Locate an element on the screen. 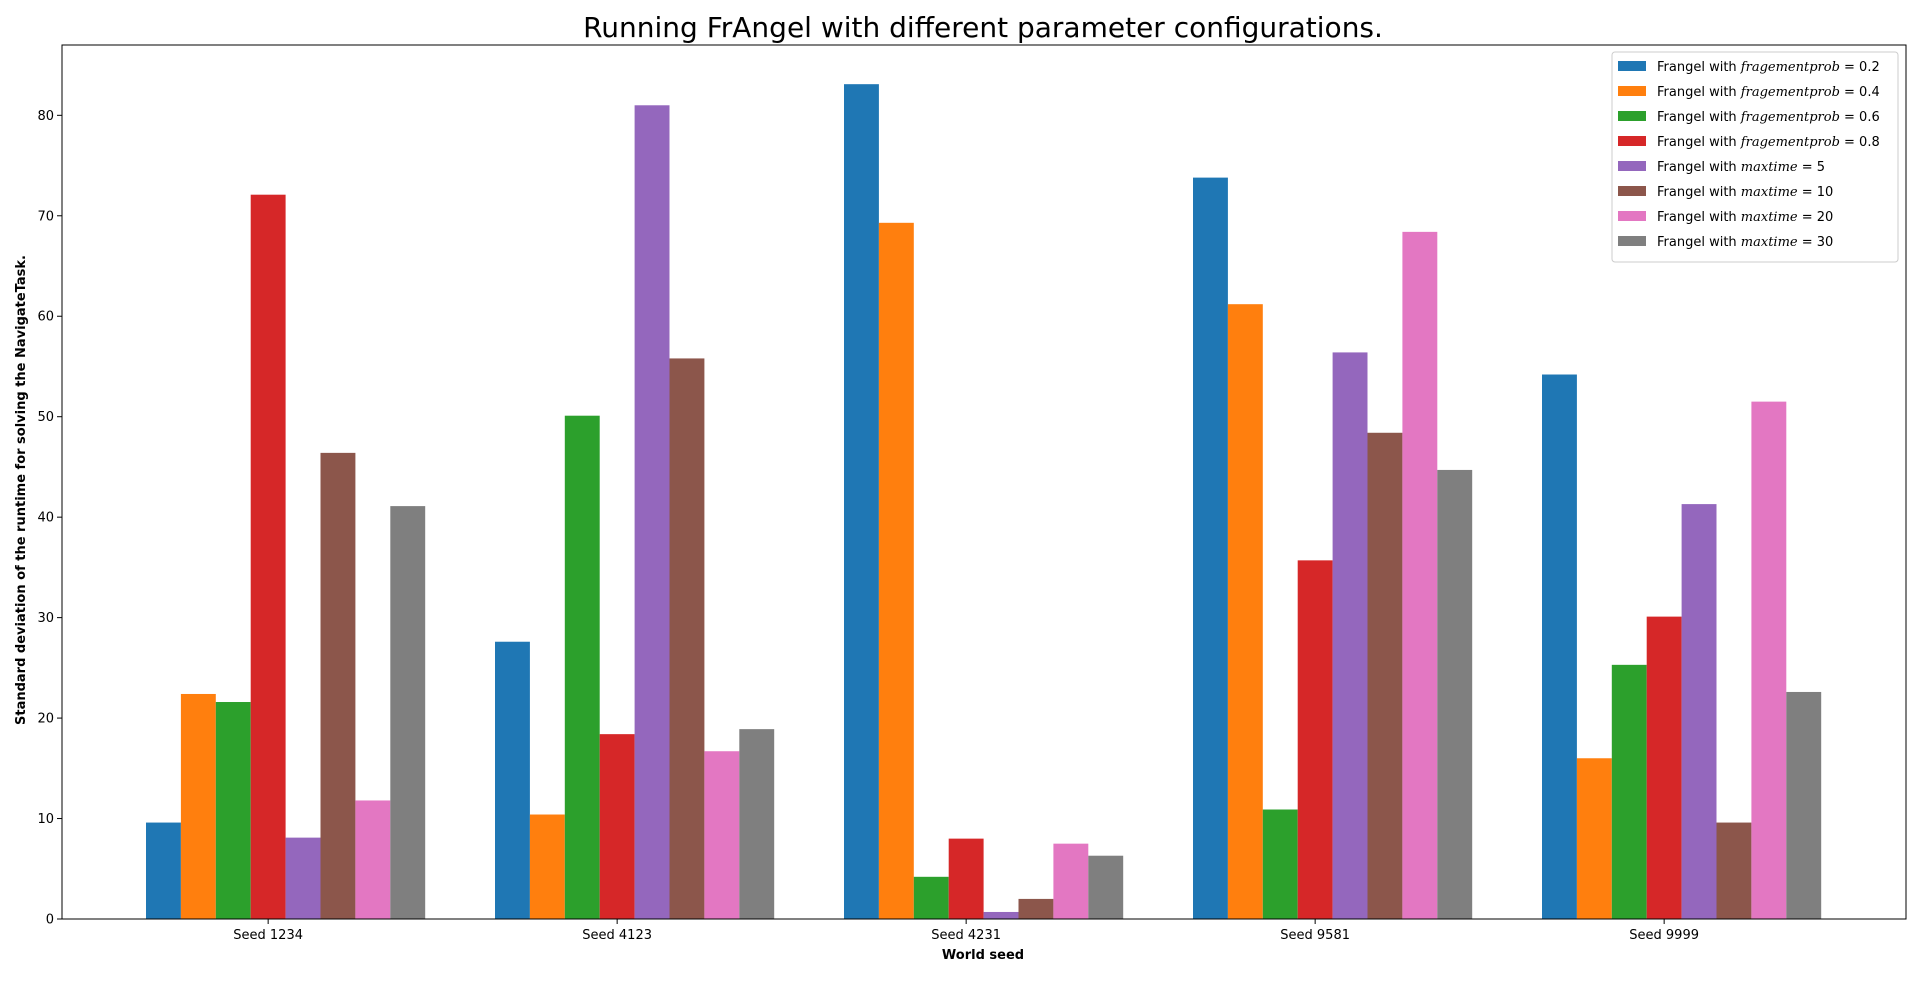 This screenshot has width=1920, height=981. x-tick-label: Seed 4123 is located at coordinates (617, 935).